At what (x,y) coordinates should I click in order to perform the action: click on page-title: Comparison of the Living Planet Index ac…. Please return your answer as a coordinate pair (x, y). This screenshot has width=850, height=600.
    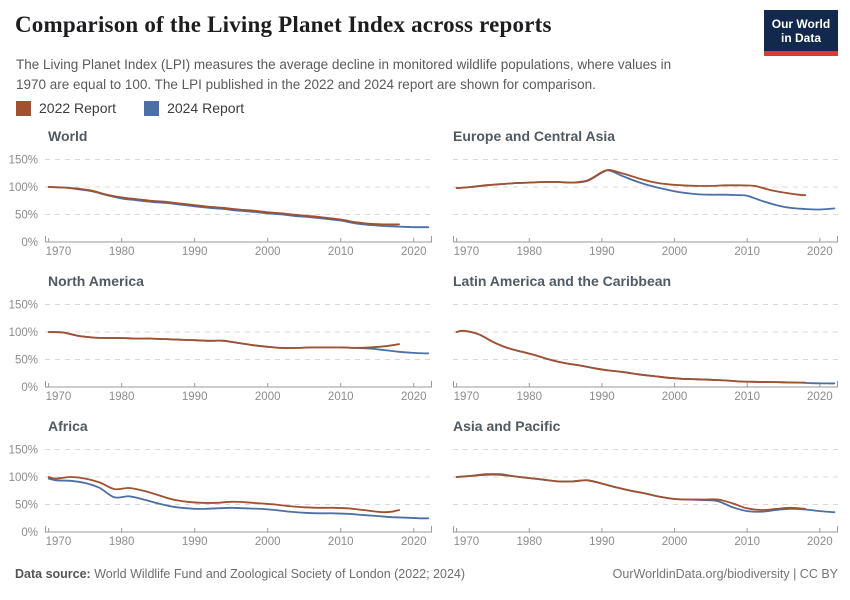
    Looking at the image, I should click on (283, 24).